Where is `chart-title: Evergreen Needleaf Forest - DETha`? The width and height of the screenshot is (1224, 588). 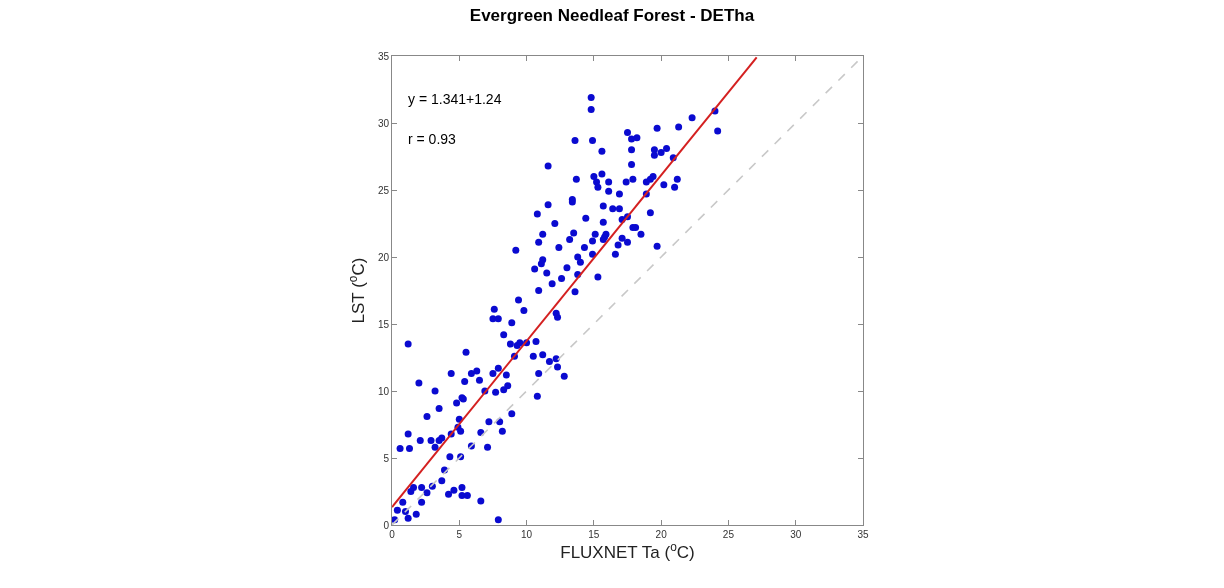
chart-title: Evergreen Needleaf Forest - DETha is located at coordinates (612, 15).